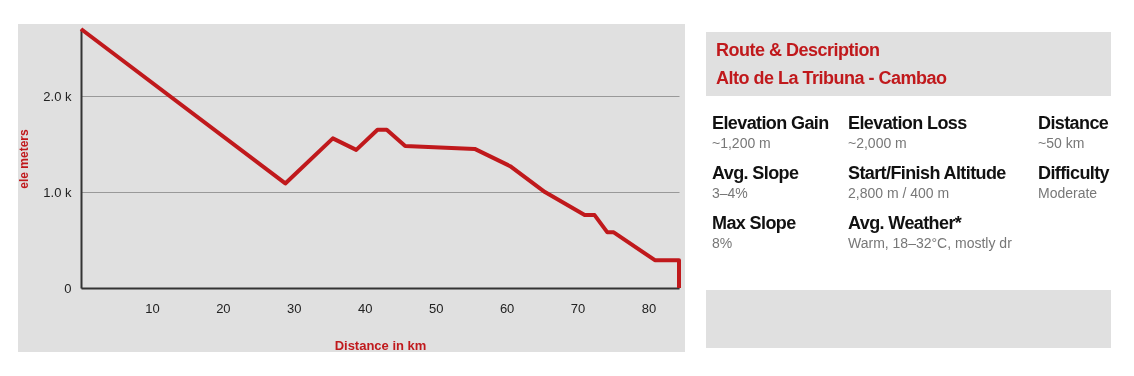 Image resolution: width=1134 pixels, height=376 pixels. I want to click on x-tick-label: 40, so click(365, 308).